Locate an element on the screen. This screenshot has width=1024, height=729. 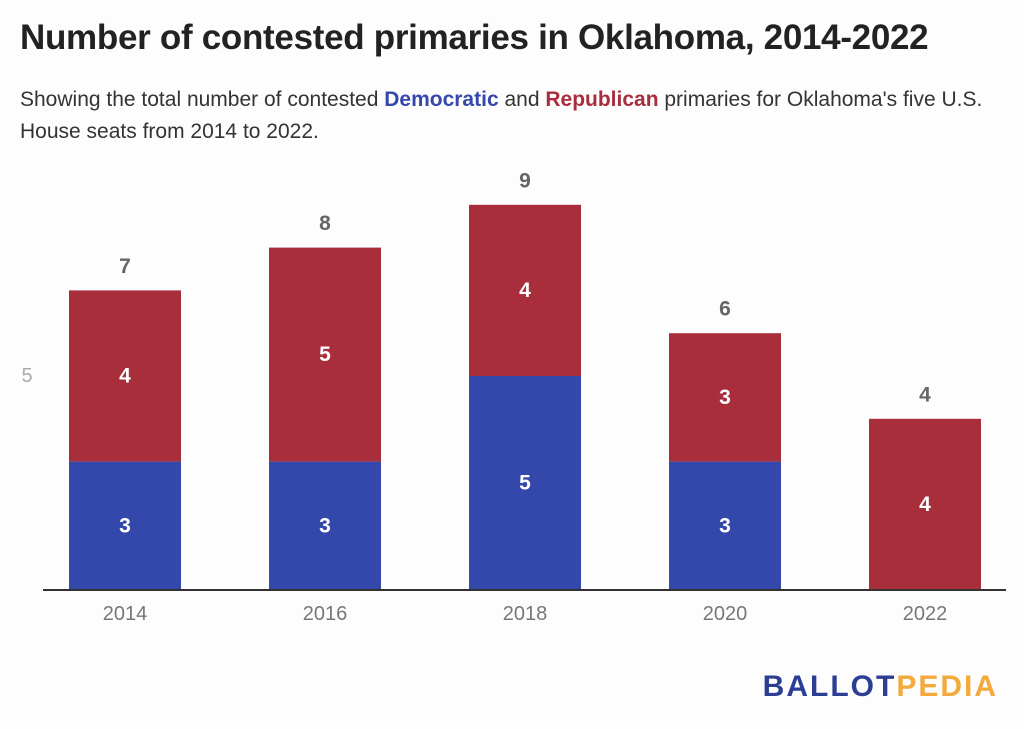
ballotpedia-logo: BALLOTPEDIA is located at coordinates (880, 687).